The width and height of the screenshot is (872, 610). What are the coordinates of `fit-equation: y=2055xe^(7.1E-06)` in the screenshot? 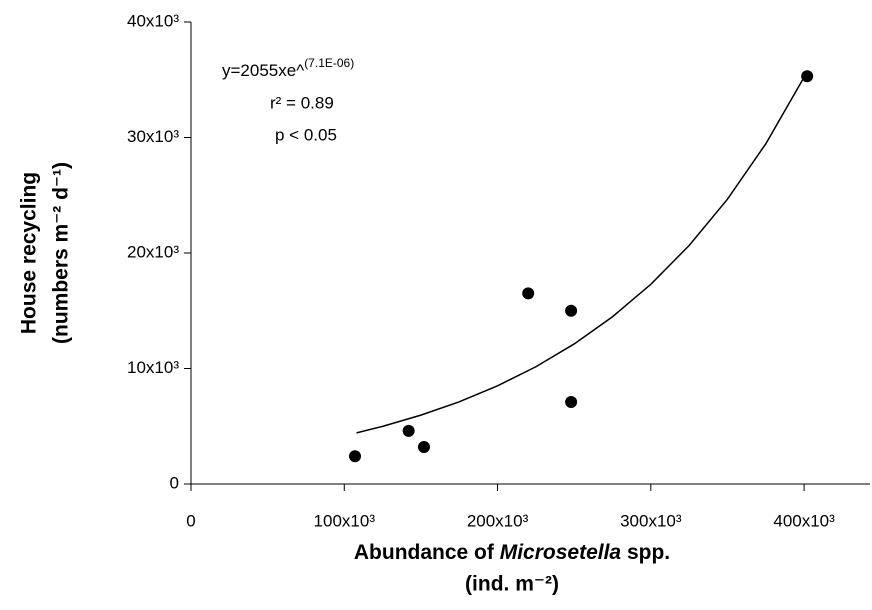 It's located at (288, 68).